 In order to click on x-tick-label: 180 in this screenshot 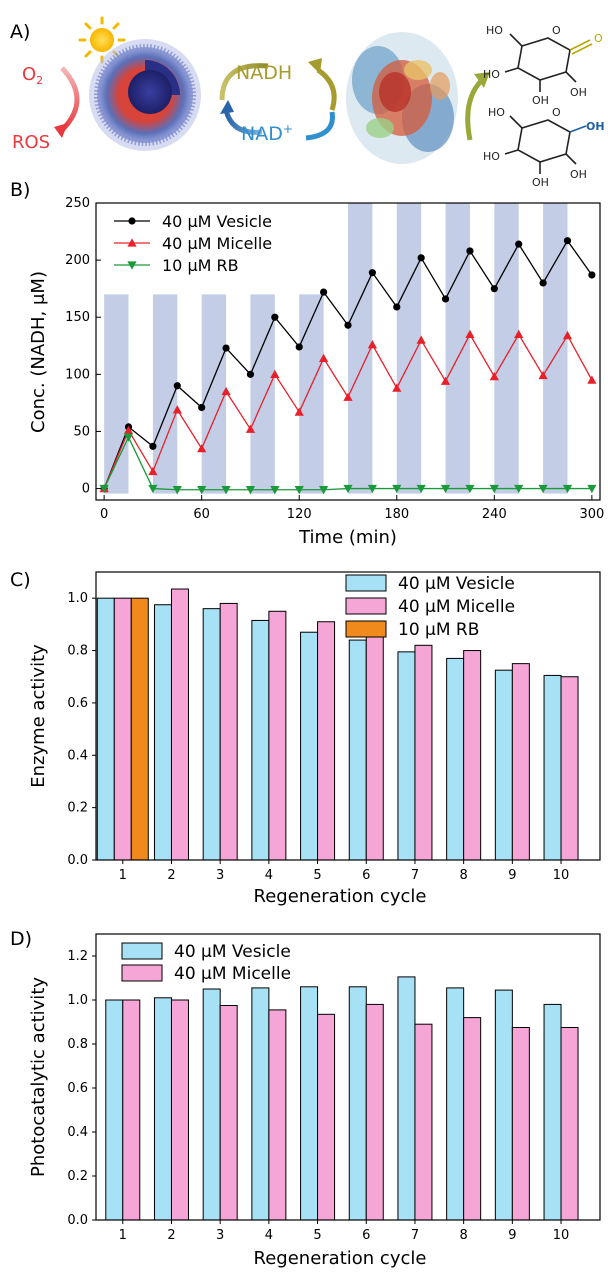, I will do `click(396, 514)`.